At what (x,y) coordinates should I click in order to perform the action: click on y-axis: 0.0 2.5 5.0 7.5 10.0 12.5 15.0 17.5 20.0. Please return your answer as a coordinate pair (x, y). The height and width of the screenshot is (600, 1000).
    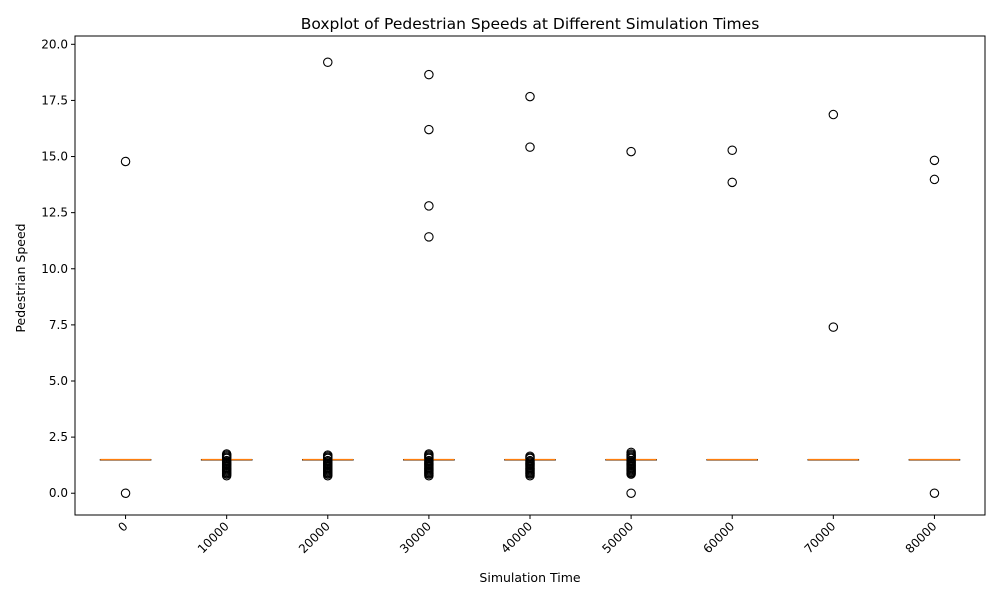
    Looking at the image, I should click on (58, 268).